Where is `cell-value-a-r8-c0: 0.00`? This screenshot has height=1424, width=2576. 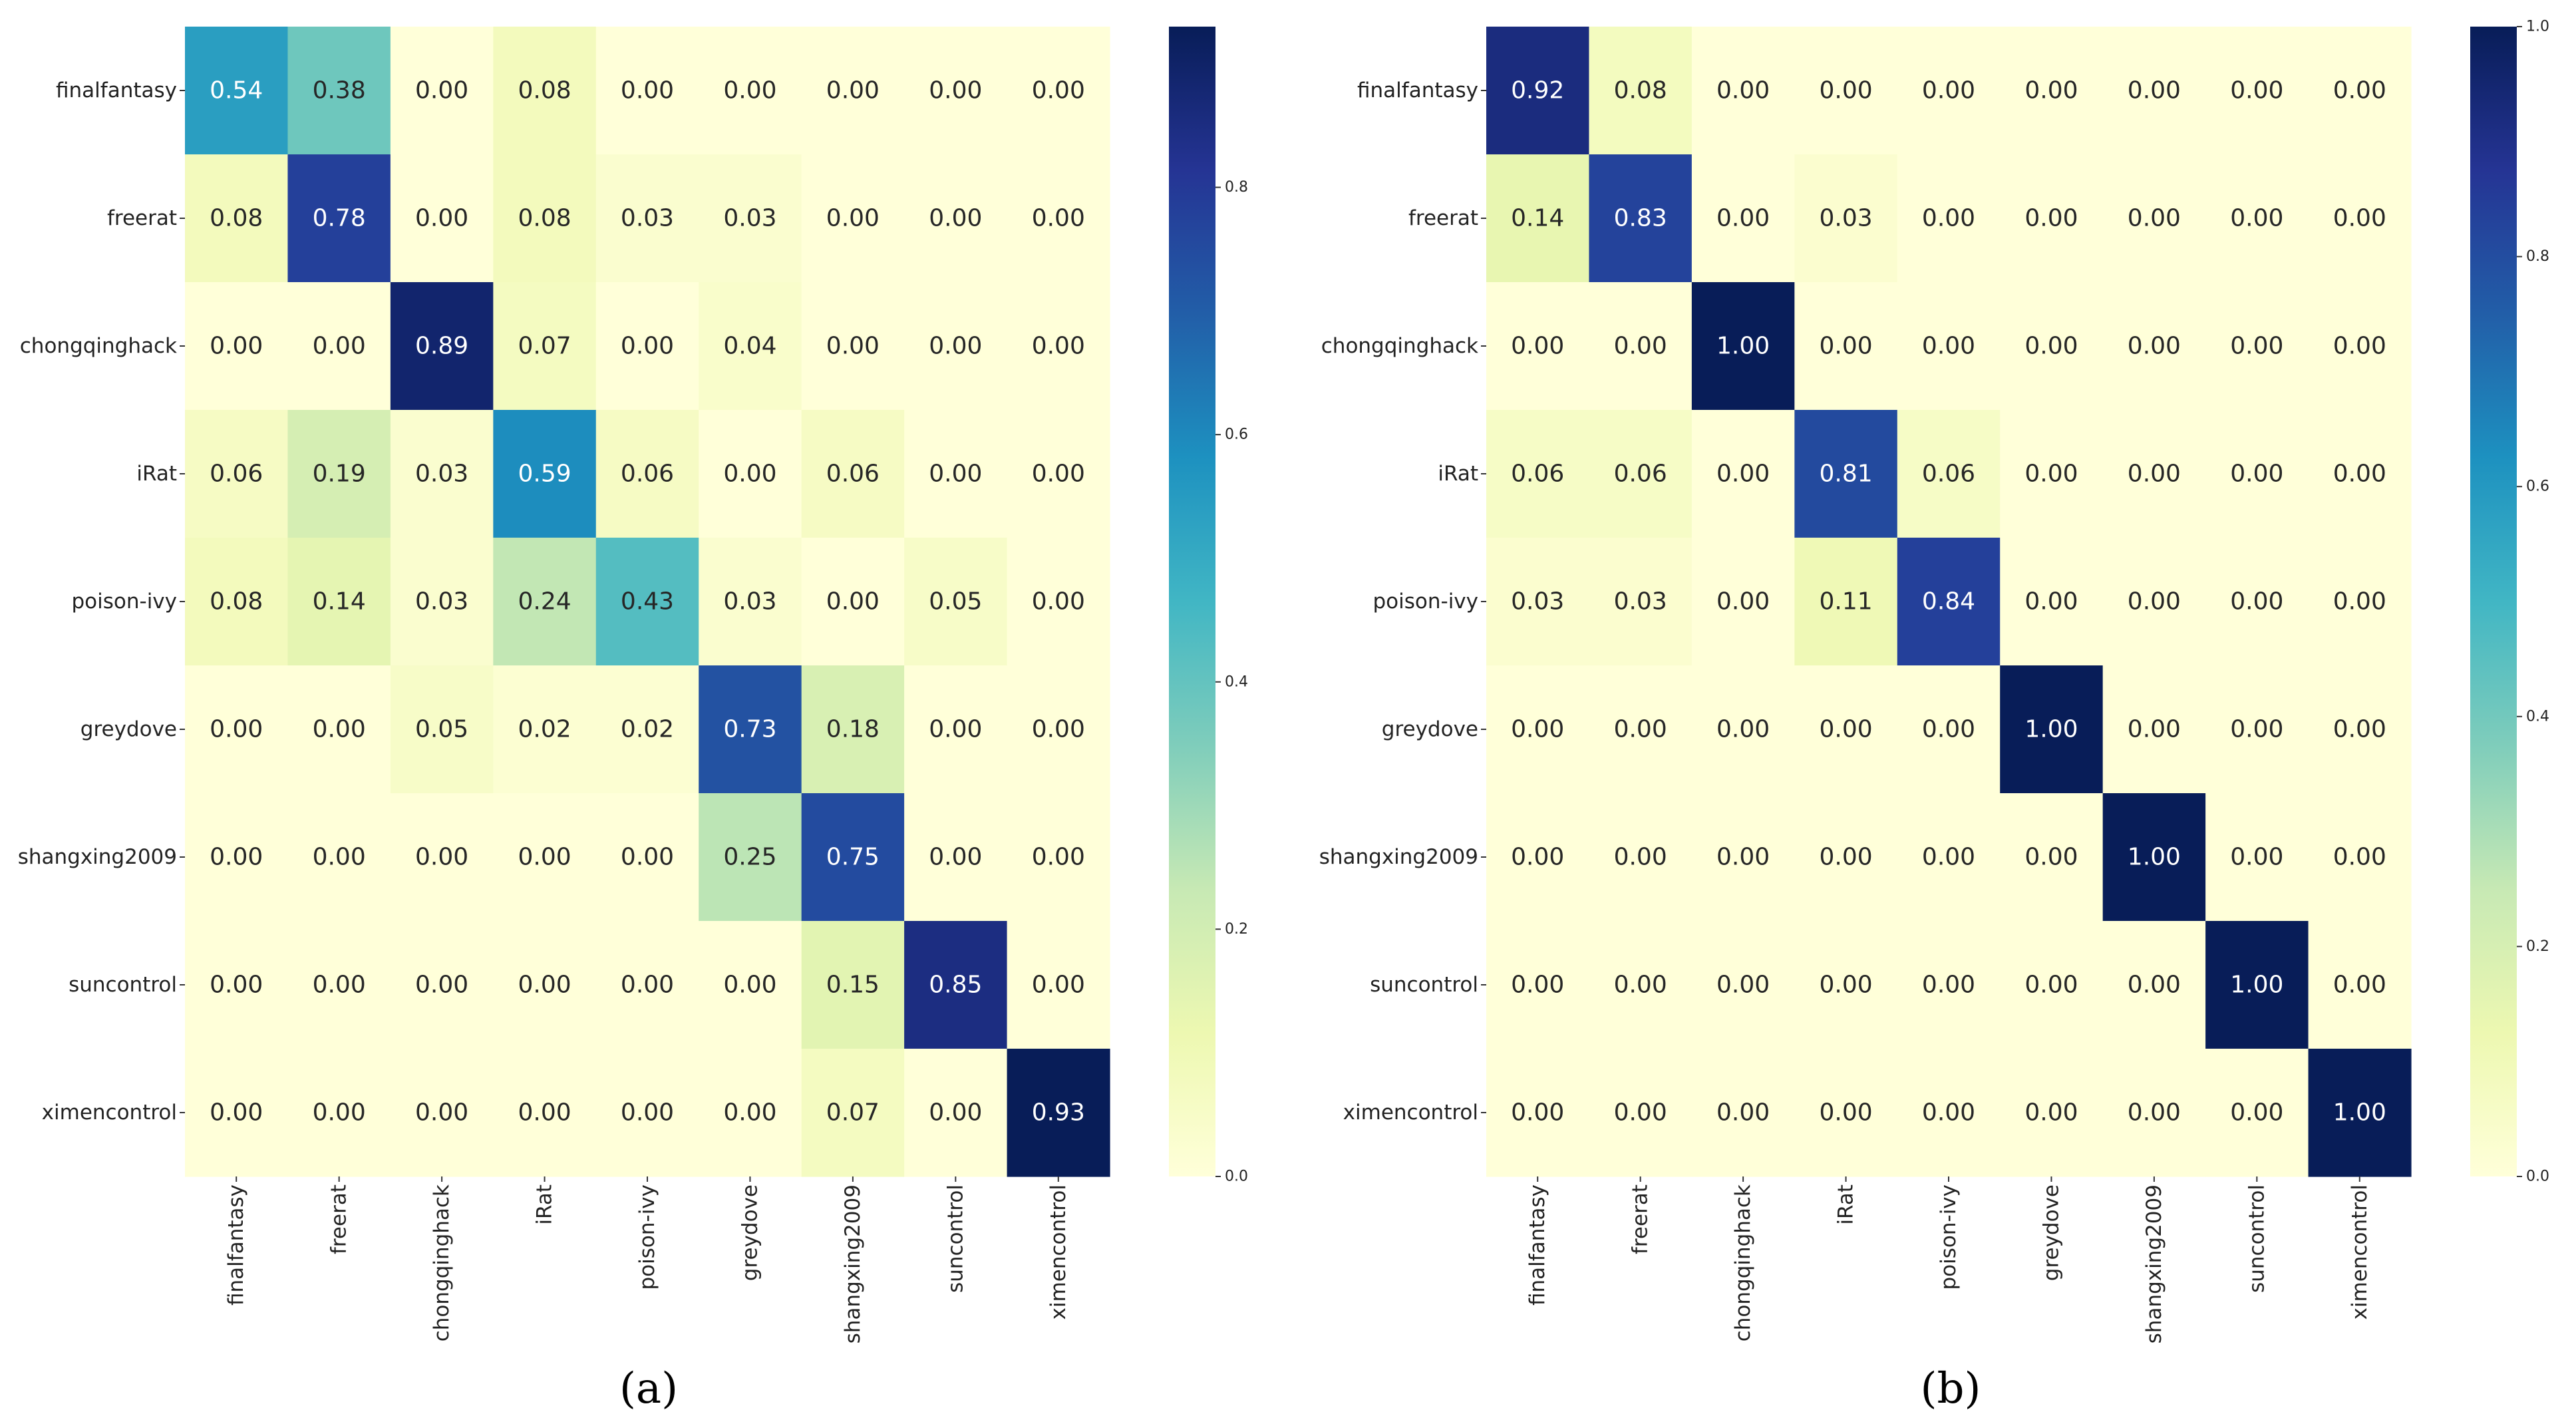 cell-value-a-r8-c0: 0.00 is located at coordinates (236, 1113).